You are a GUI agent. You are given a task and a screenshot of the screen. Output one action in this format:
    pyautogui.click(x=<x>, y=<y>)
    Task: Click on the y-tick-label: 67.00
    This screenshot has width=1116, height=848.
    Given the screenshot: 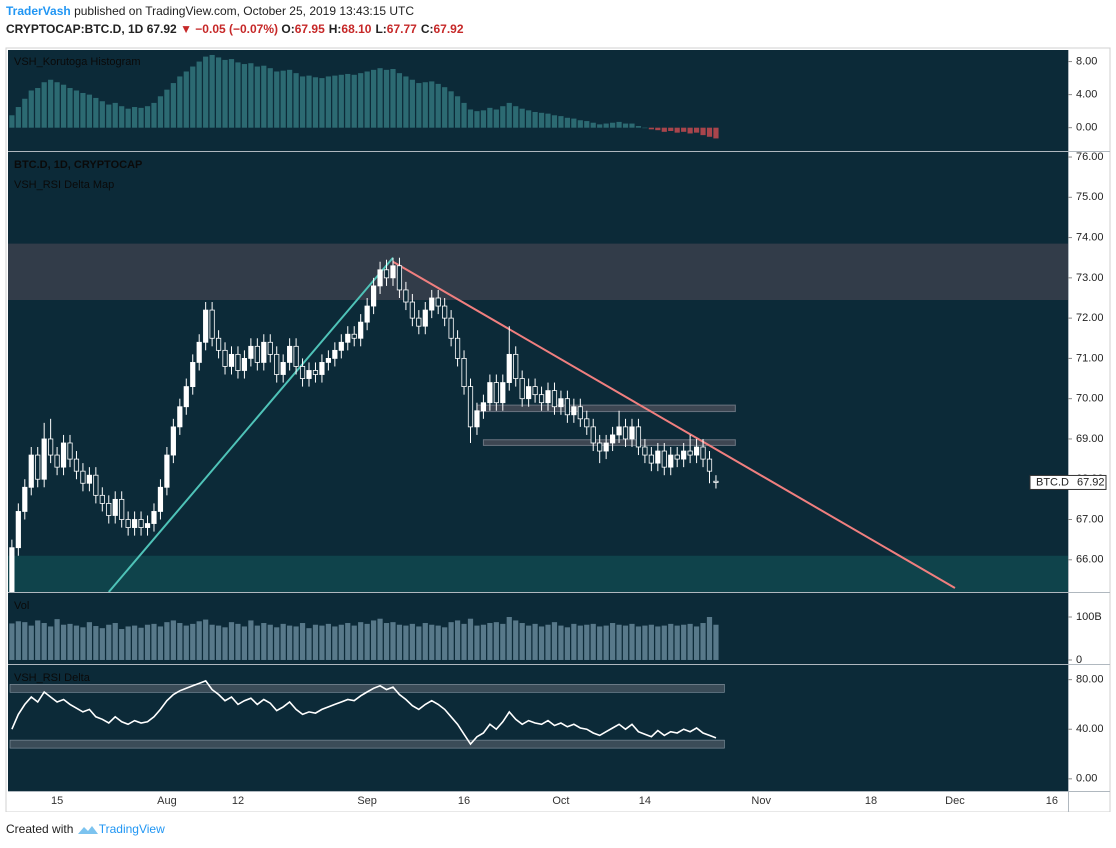 What is the action you would take?
    pyautogui.click(x=1090, y=519)
    